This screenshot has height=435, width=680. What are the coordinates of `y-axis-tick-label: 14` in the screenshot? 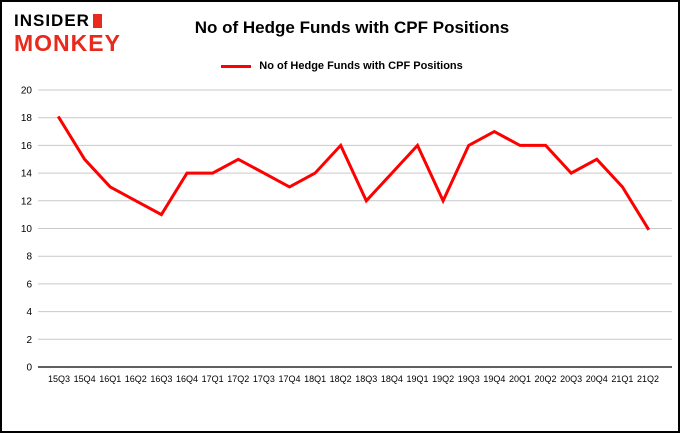 It's located at (27, 174).